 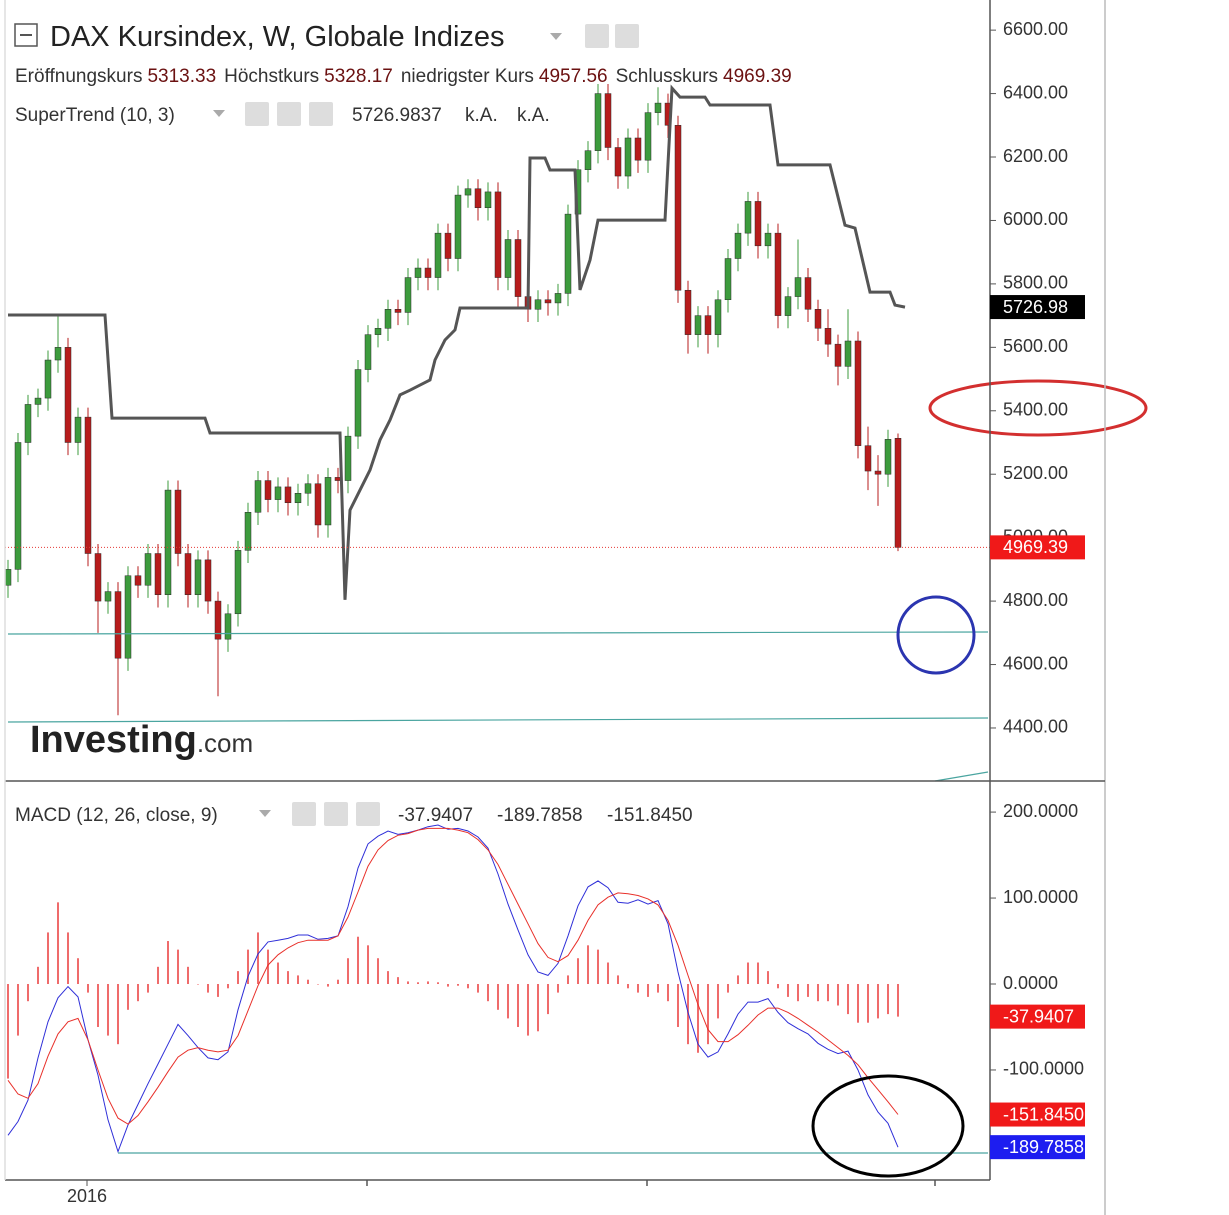 What do you see at coordinates (650, 815) in the screenshot?
I see `indicator-value: -151.8450` at bounding box center [650, 815].